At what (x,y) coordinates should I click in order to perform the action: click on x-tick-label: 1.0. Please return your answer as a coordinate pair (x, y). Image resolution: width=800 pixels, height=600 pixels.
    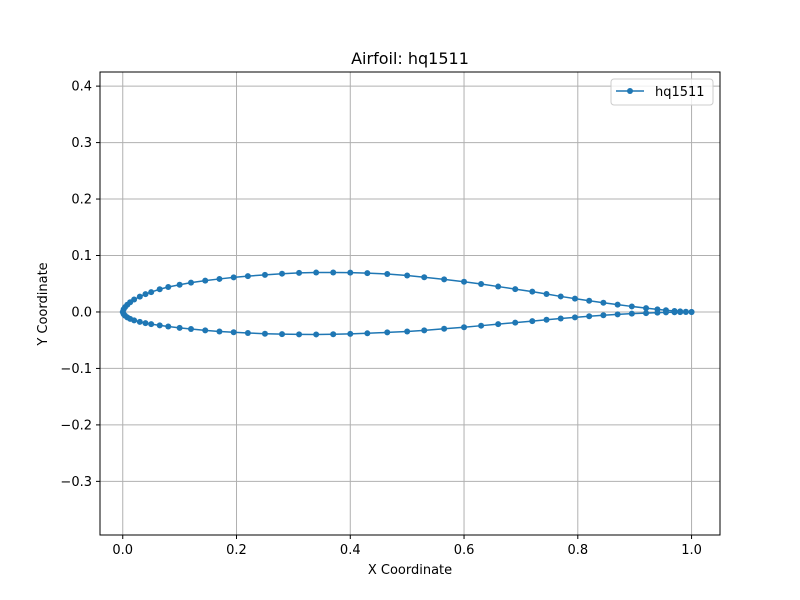
    Looking at the image, I should click on (691, 550).